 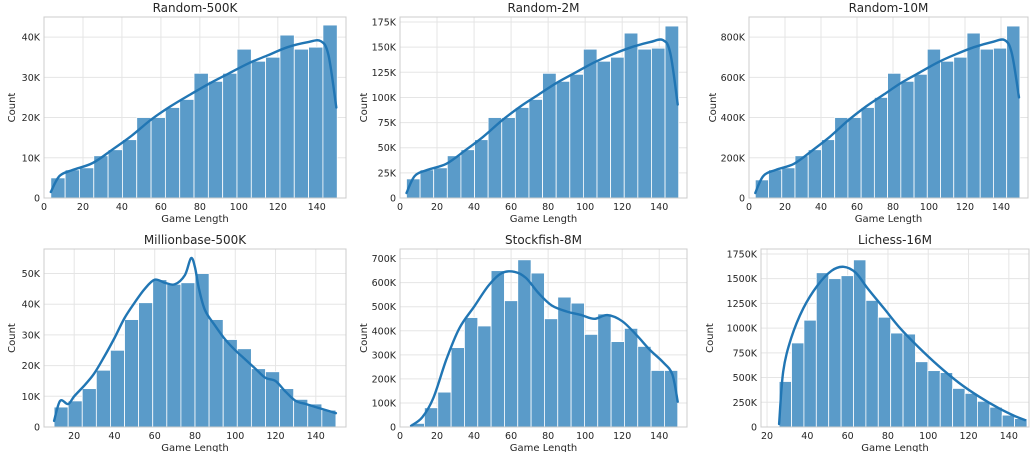 What do you see at coordinates (889, 8) in the screenshot?
I see `subplot-title: Random-10M` at bounding box center [889, 8].